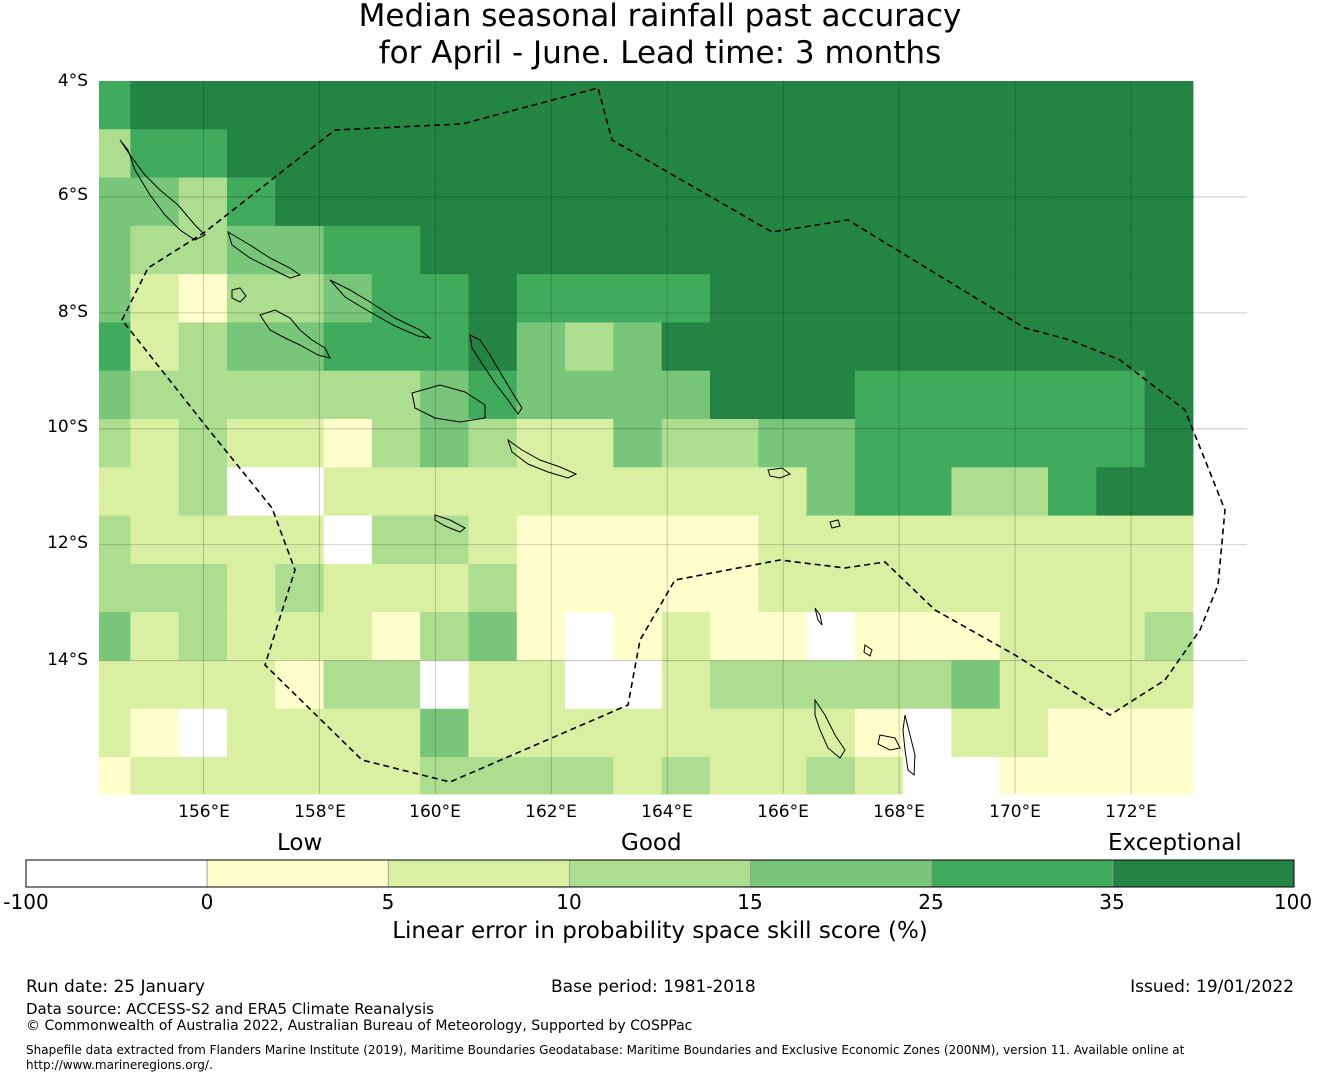  Describe the element at coordinates (380, 309) in the screenshot. I see `island-santa-isabel` at that location.